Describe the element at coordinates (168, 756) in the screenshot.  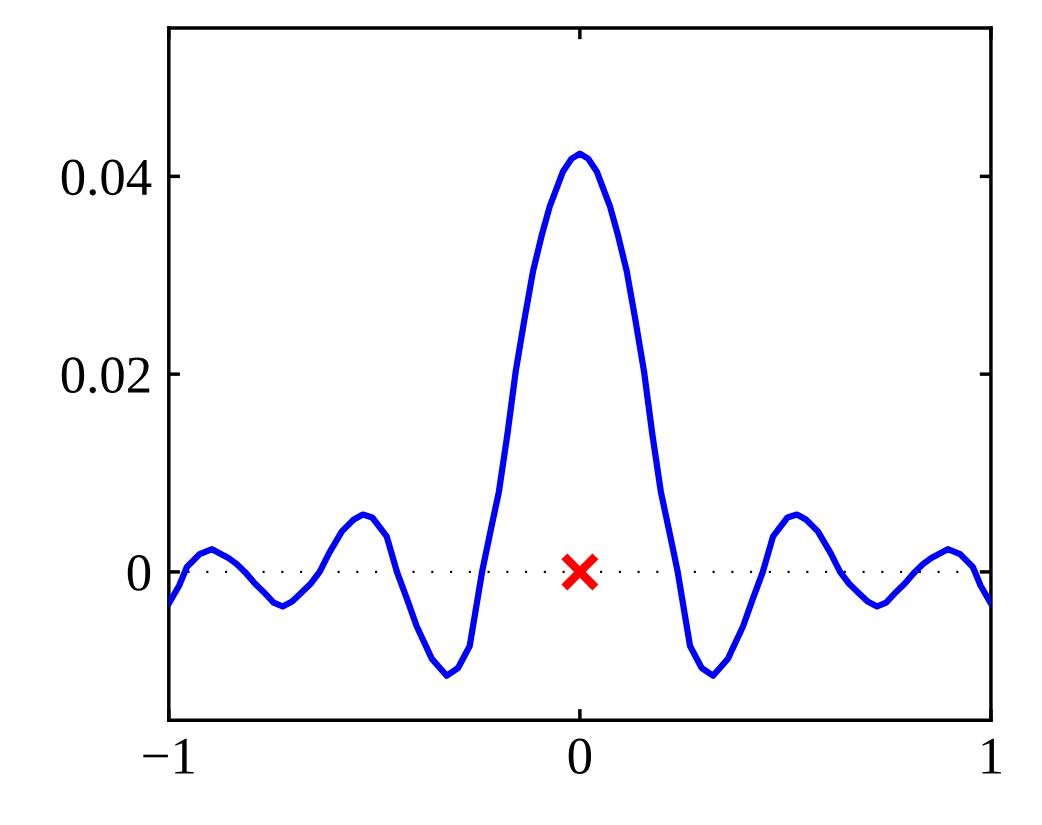
I see `x-tick-label: −1` at that location.